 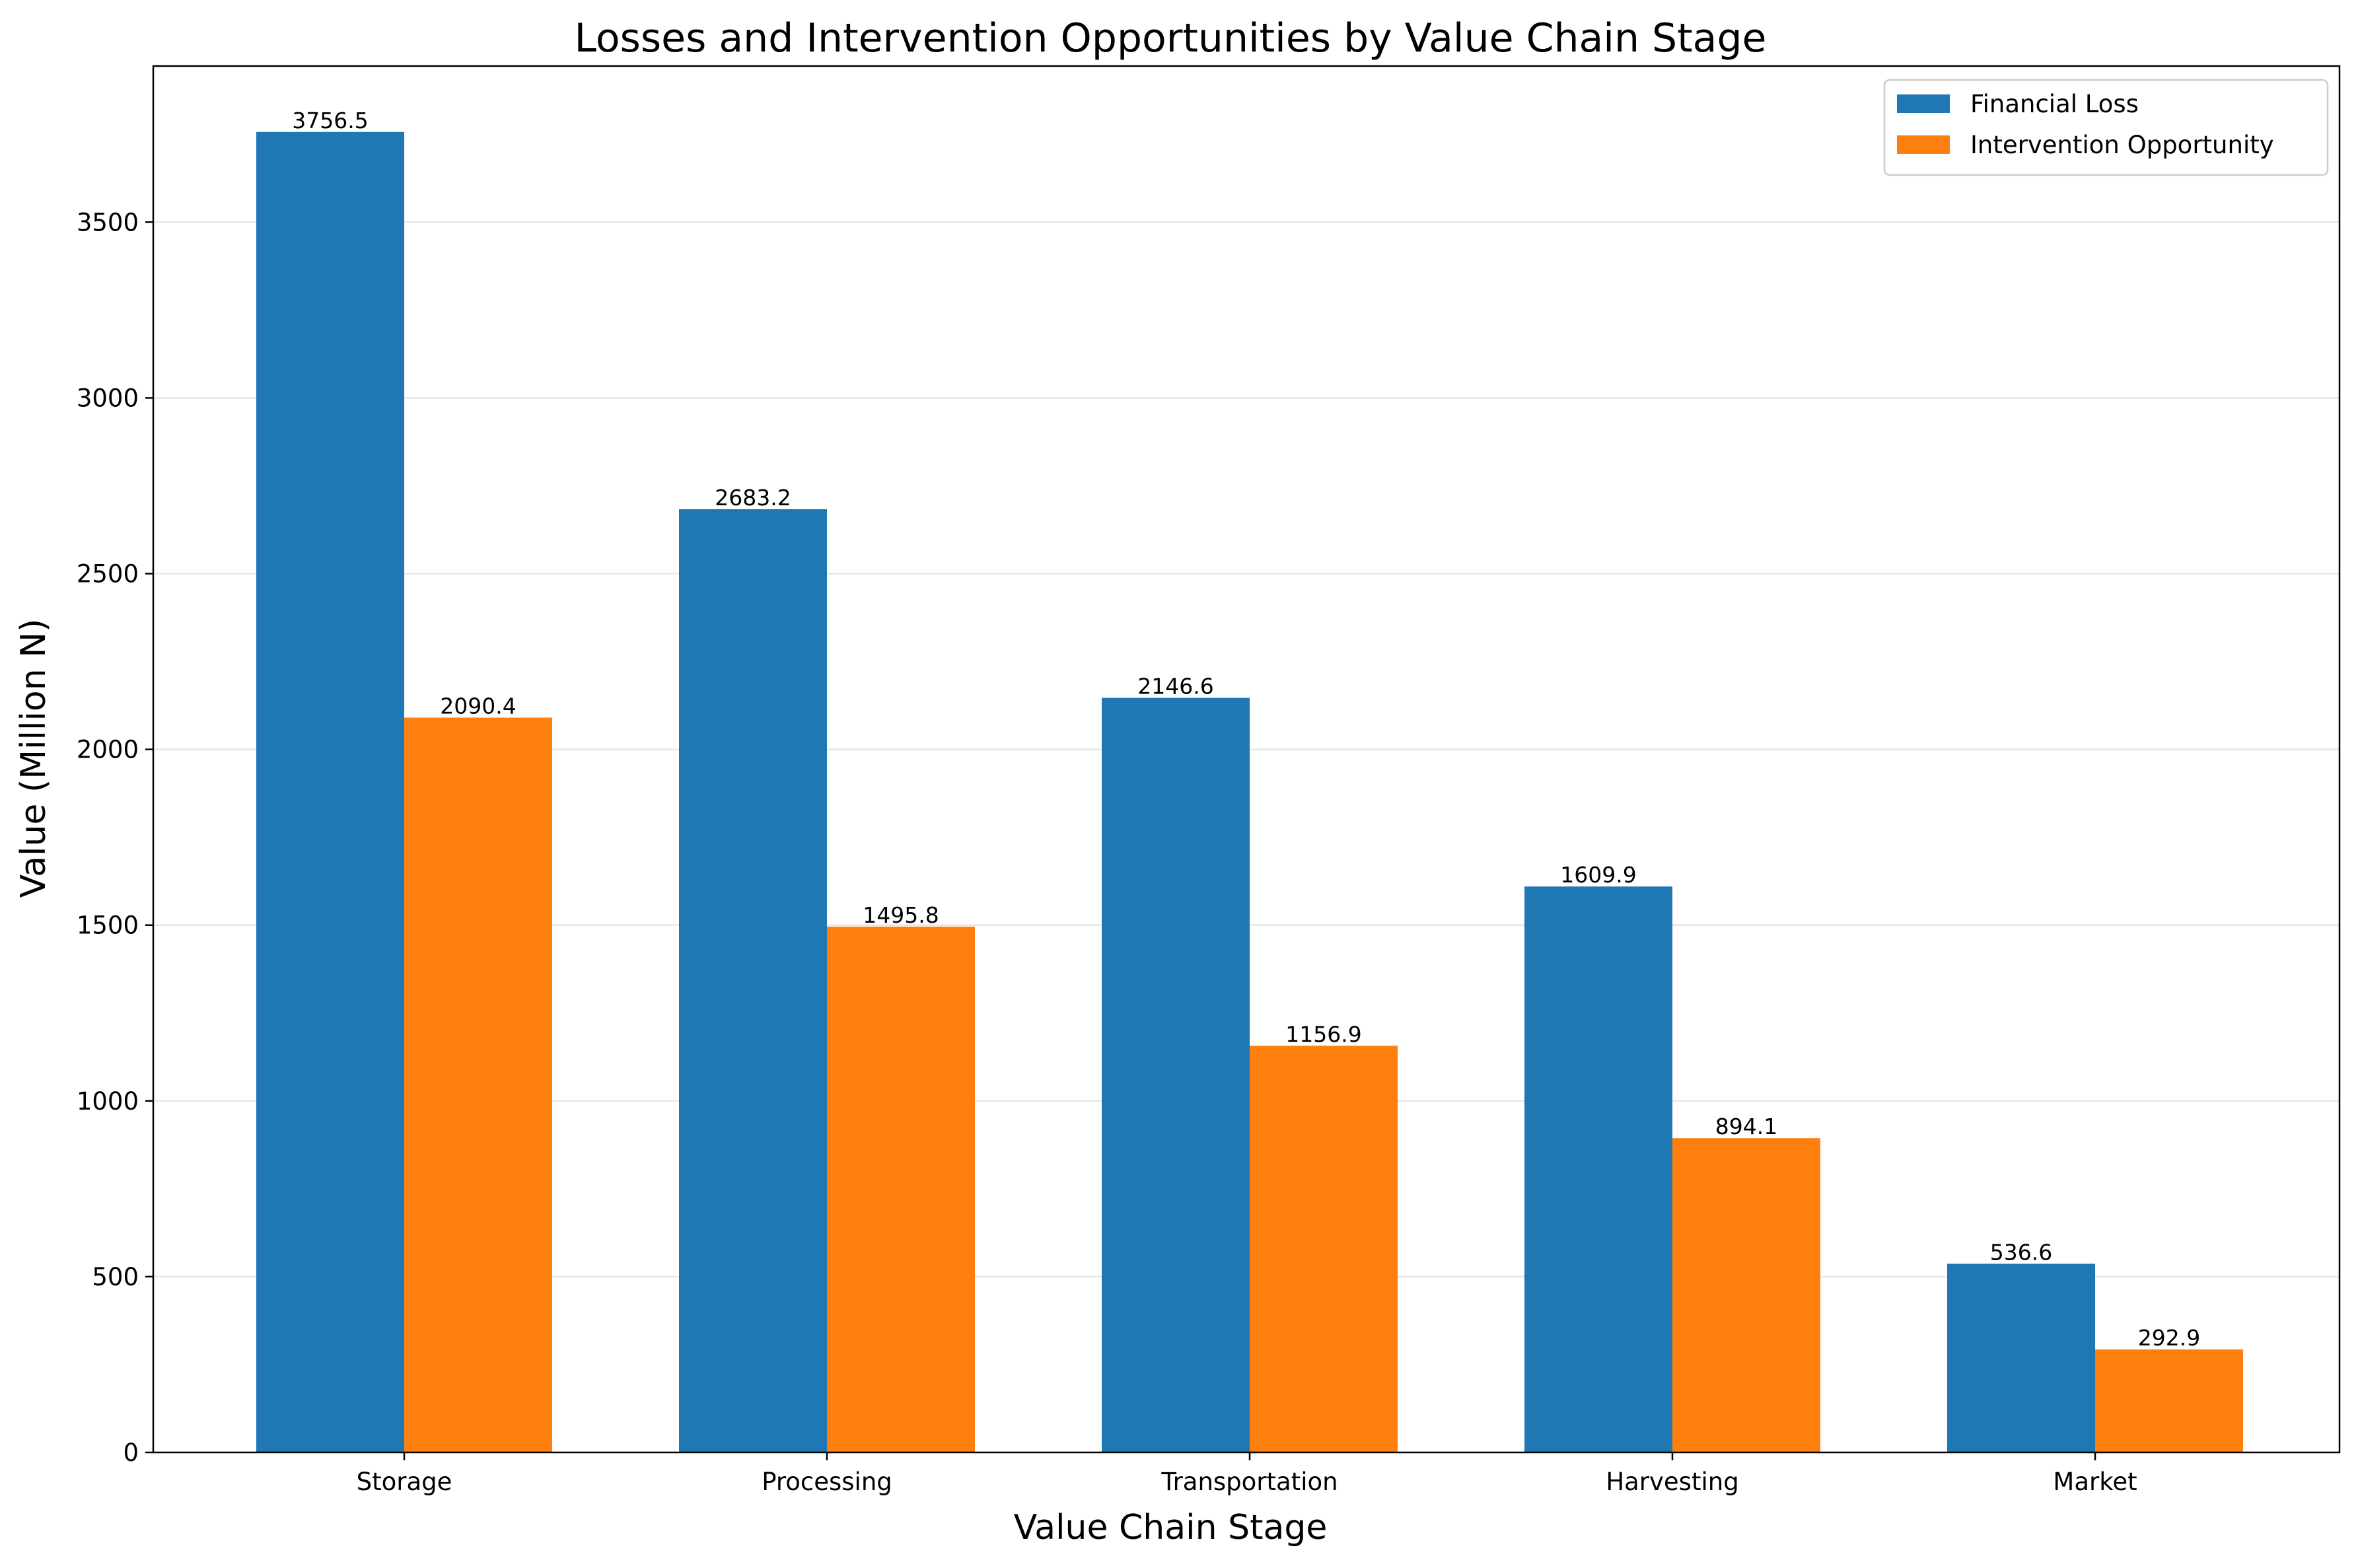 What do you see at coordinates (478, 706) in the screenshot?
I see `bar-value-label: 2090.4` at bounding box center [478, 706].